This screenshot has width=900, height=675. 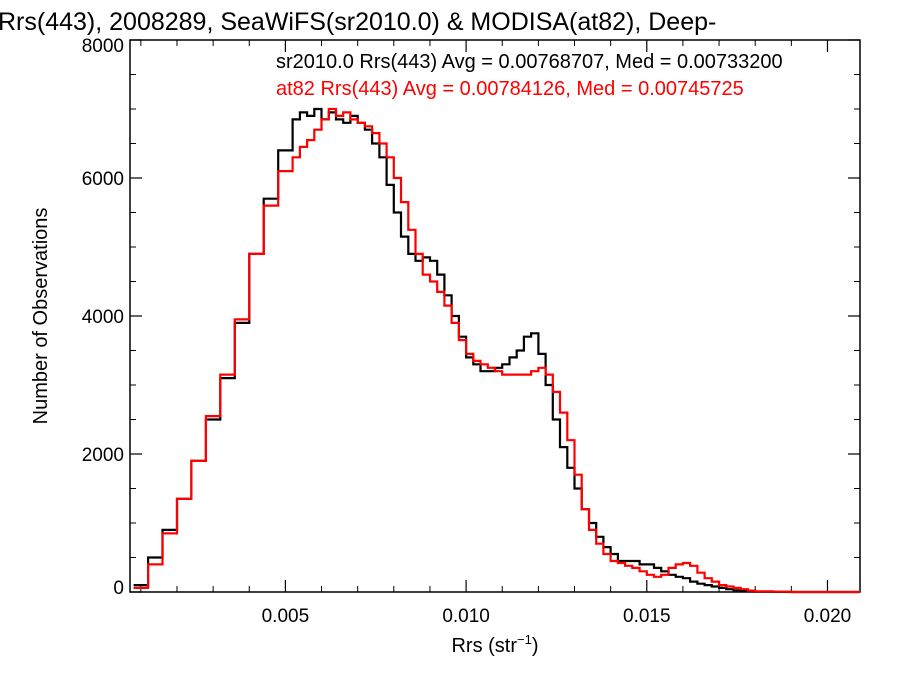 I want to click on y-axis-label: Number of Observations, so click(x=41, y=316).